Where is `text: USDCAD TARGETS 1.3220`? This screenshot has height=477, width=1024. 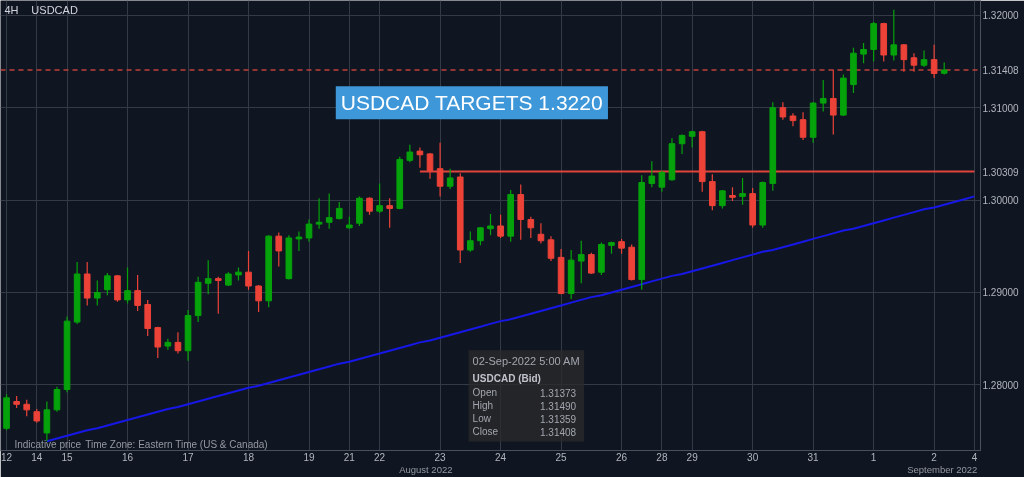 text: USDCAD TARGETS 1.3220 is located at coordinates (471, 103).